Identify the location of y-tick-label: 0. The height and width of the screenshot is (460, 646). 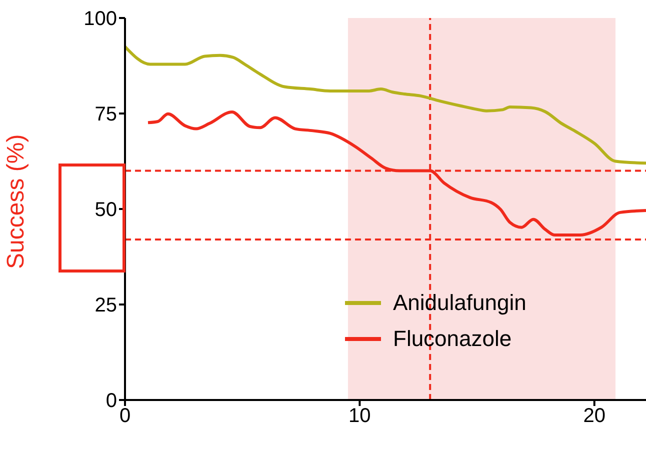
(111, 401).